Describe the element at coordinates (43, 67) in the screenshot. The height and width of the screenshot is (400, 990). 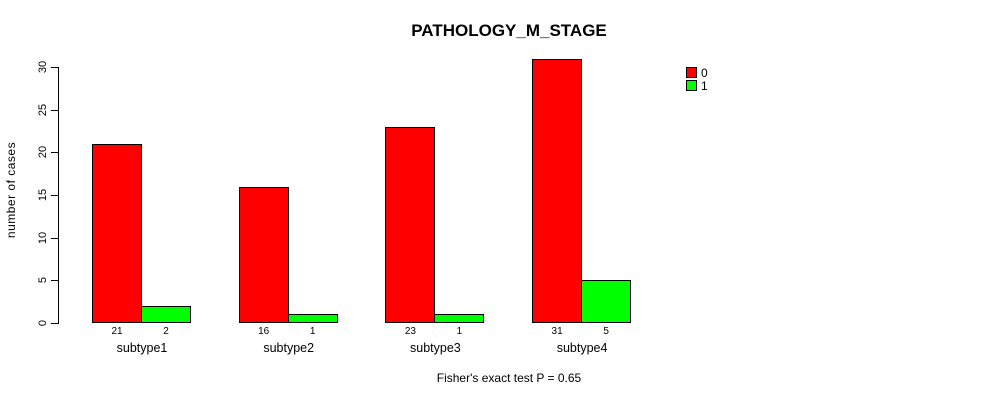
I see `y-axis-tick-label: 30` at that location.